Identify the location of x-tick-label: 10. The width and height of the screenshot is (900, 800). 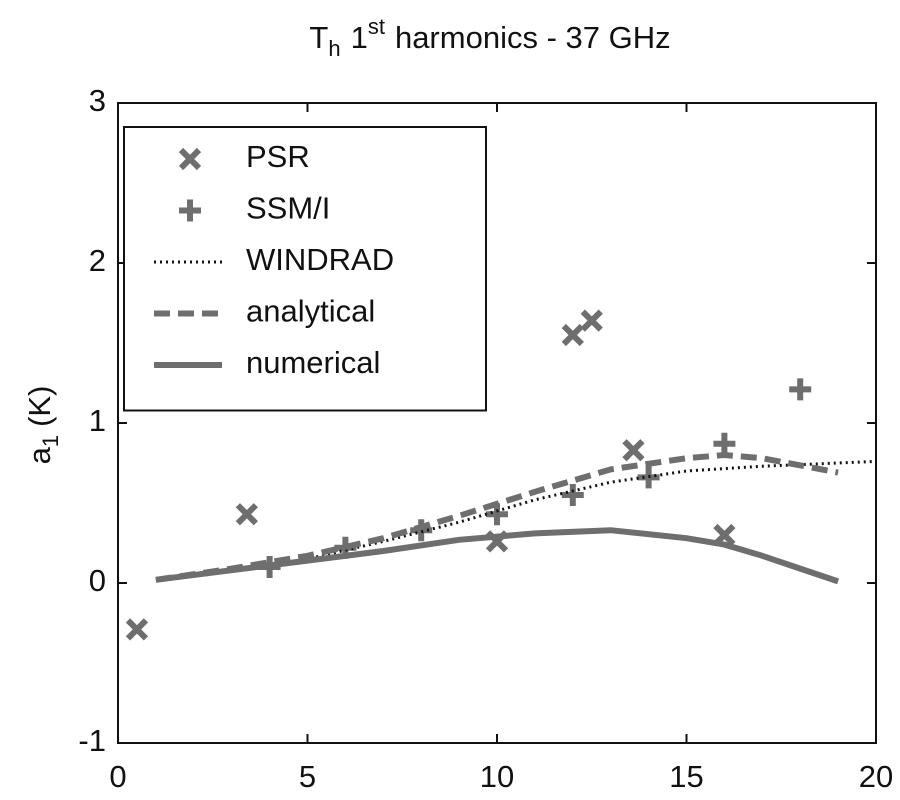
(497, 776).